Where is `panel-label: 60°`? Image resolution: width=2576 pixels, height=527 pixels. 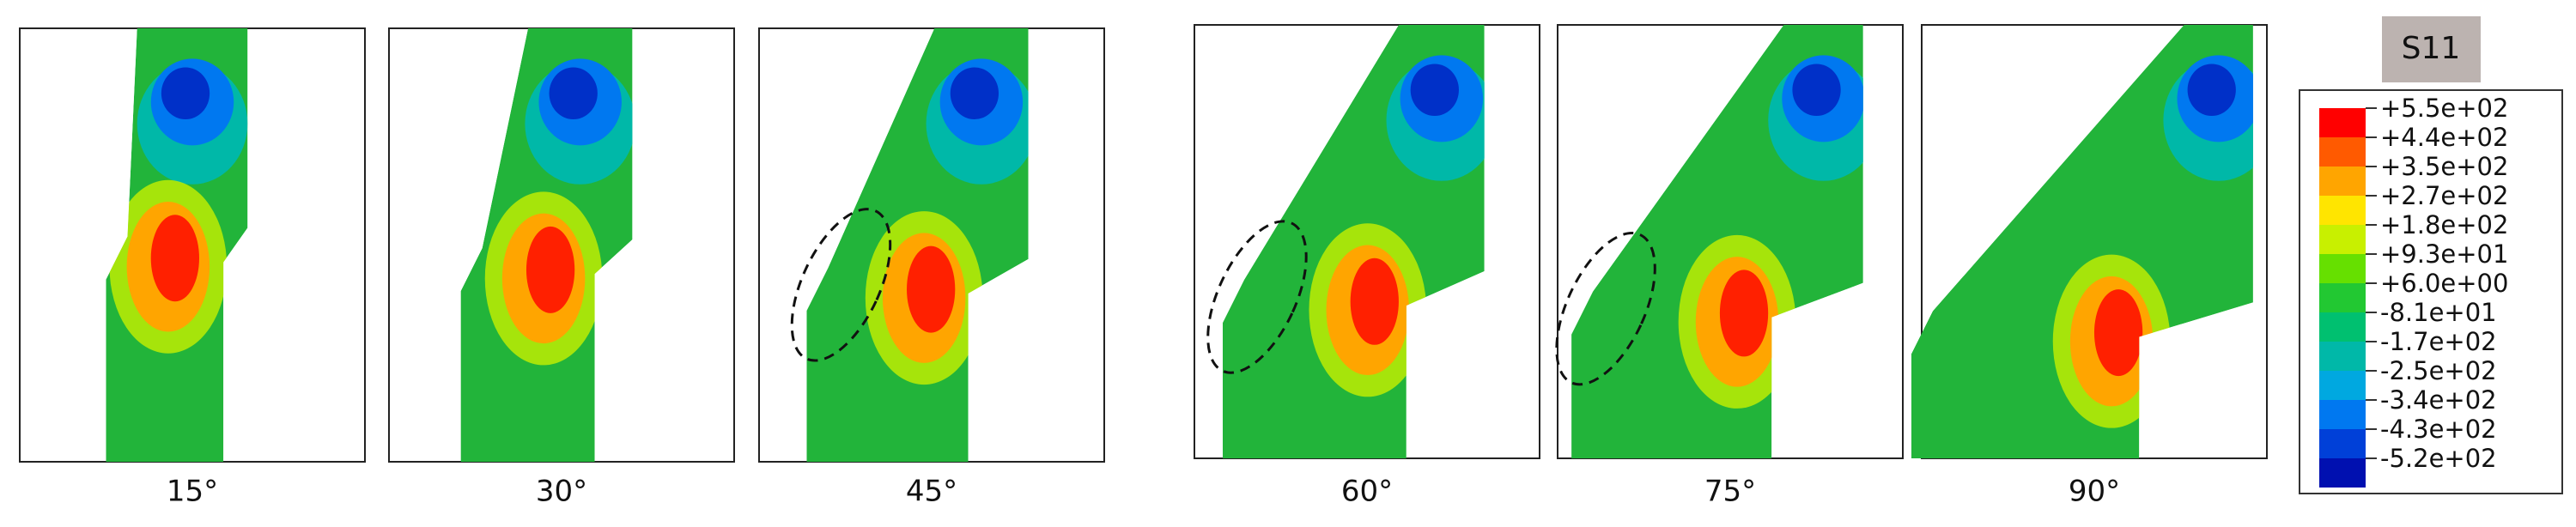
panel-label: 60° is located at coordinates (1367, 492).